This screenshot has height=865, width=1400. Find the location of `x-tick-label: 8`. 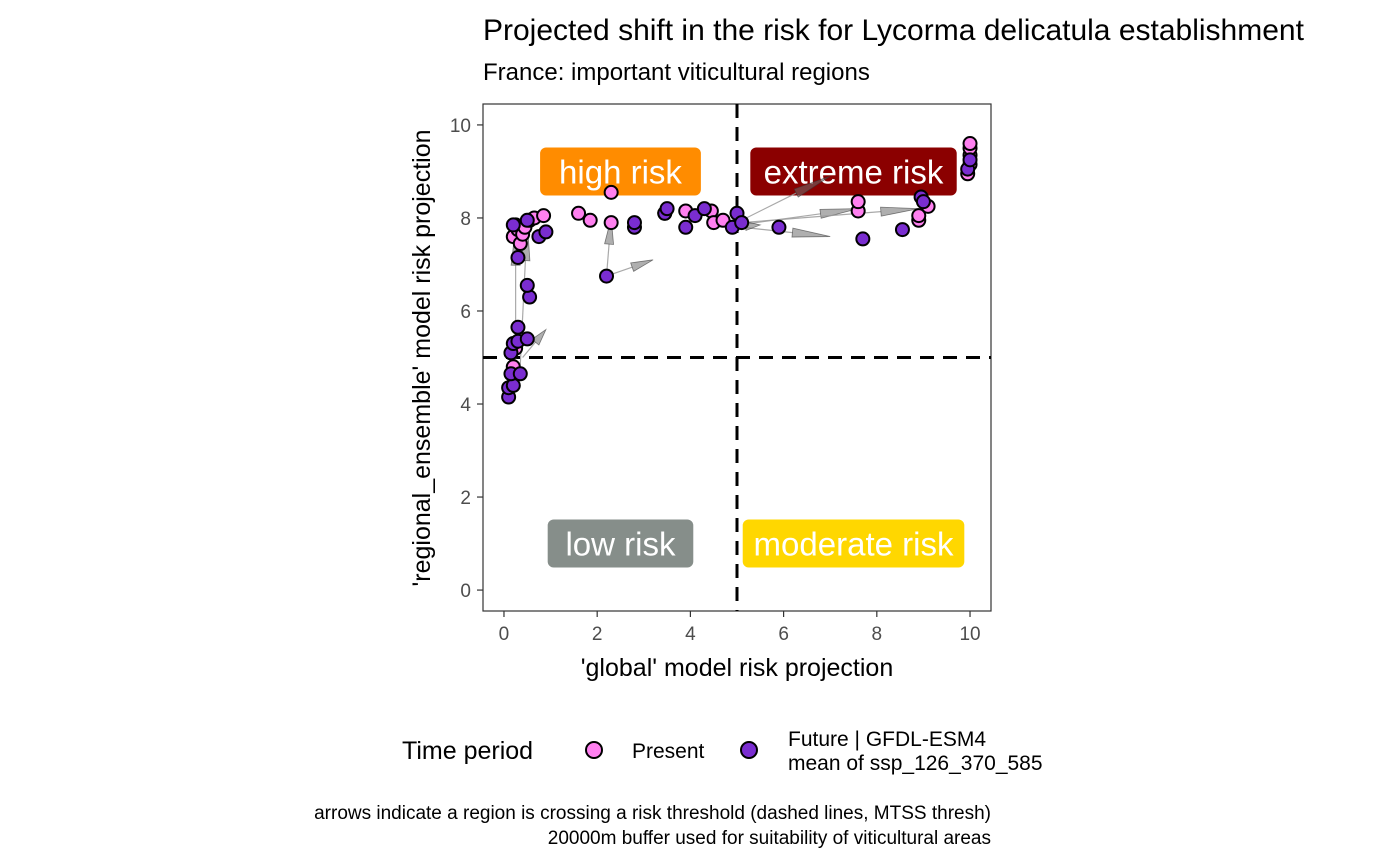

x-tick-label: 8 is located at coordinates (877, 634).